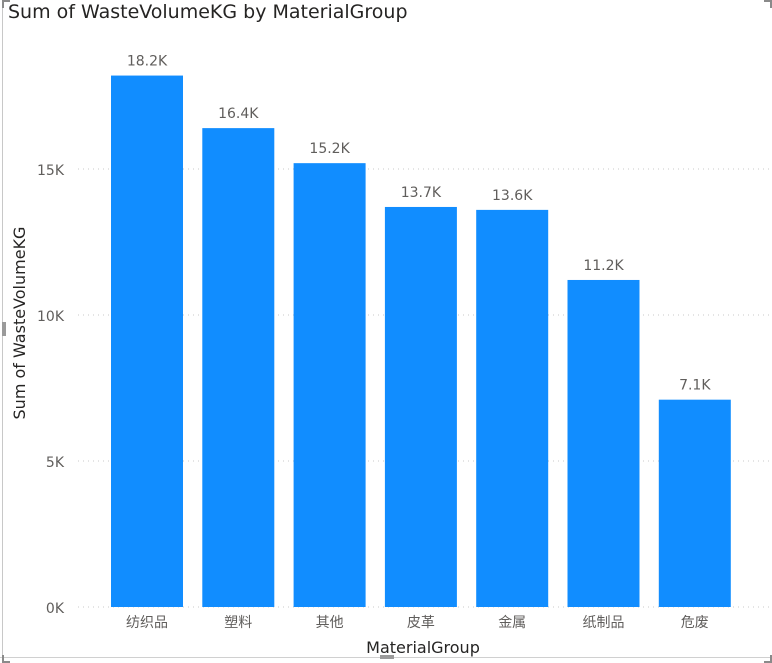 Image resolution: width=772 pixels, height=663 pixels. What do you see at coordinates (768, 4) in the screenshot?
I see `resize-corner-top-right` at bounding box center [768, 4].